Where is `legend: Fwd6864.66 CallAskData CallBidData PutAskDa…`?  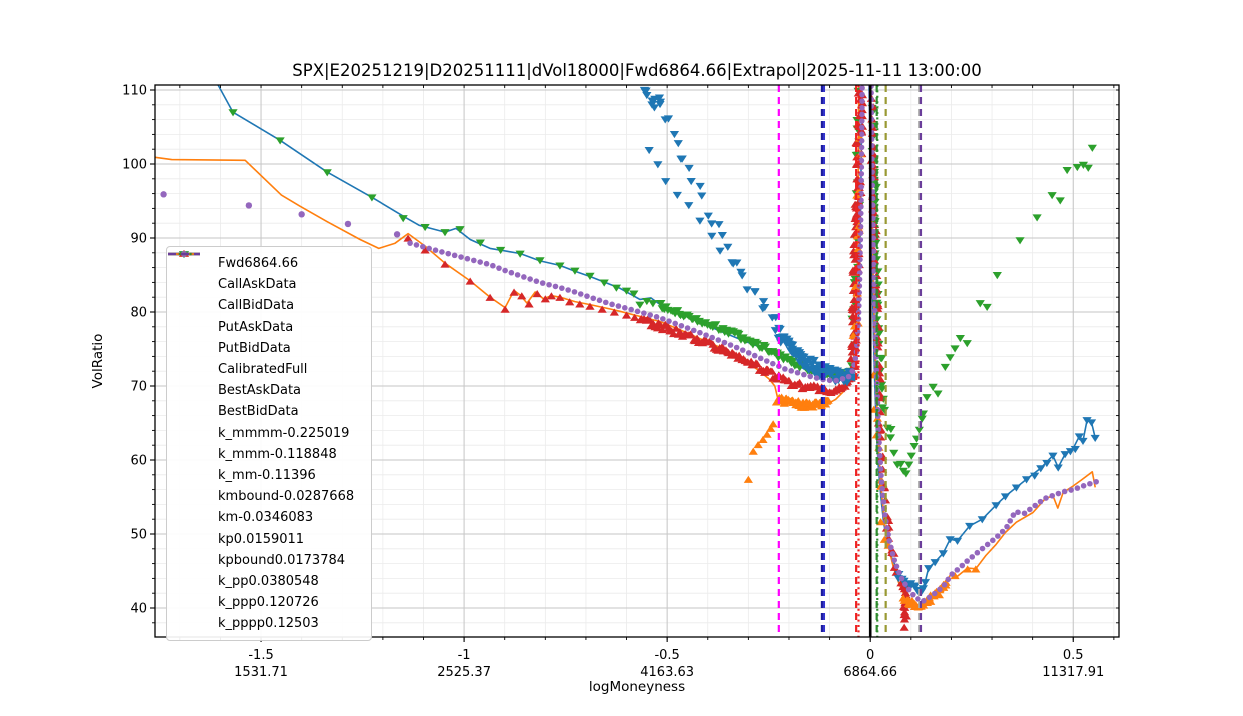
legend: Fwd6864.66 CallAskData CallBidData PutAskDa… is located at coordinates (269, 444).